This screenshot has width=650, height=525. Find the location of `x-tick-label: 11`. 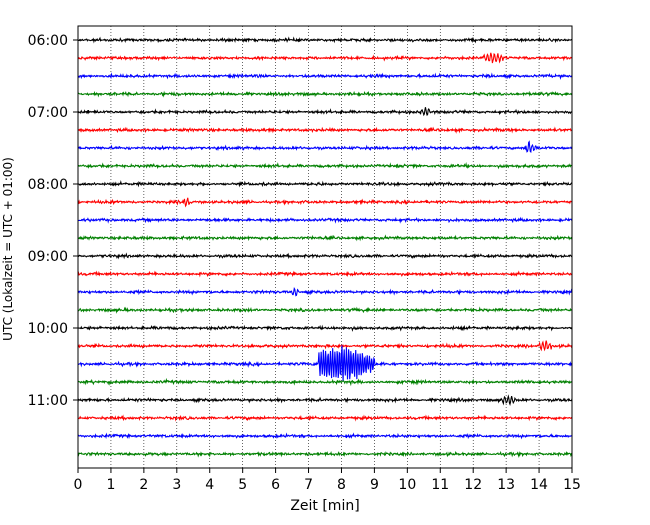

x-tick-label: 11 is located at coordinates (440, 485).